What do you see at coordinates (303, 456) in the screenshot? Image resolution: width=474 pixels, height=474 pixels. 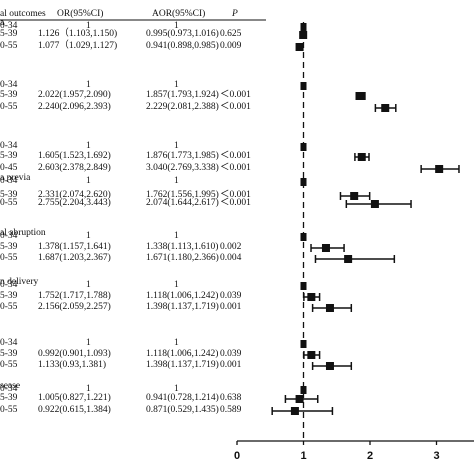 I see `x-tick-label: 1` at bounding box center [303, 456].